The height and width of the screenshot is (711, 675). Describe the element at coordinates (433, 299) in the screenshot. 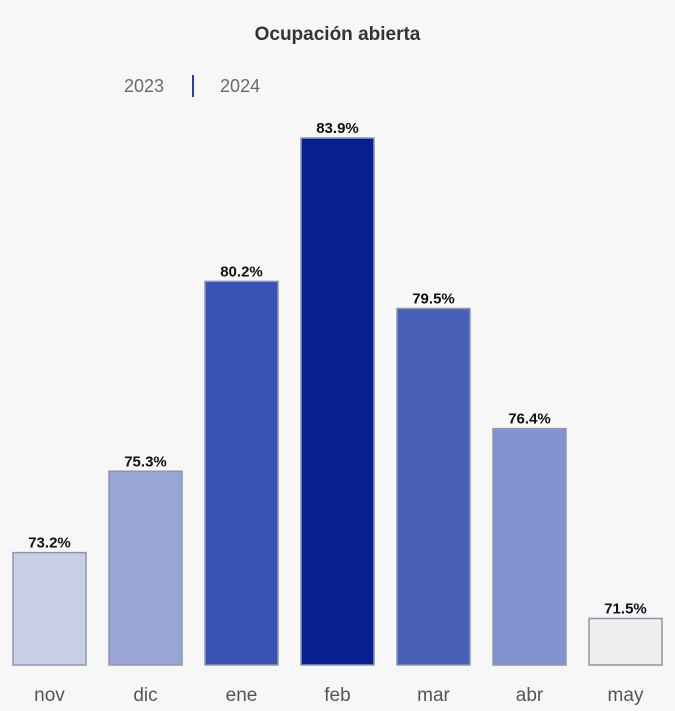

I see `value-label-mar: 79.5%` at that location.